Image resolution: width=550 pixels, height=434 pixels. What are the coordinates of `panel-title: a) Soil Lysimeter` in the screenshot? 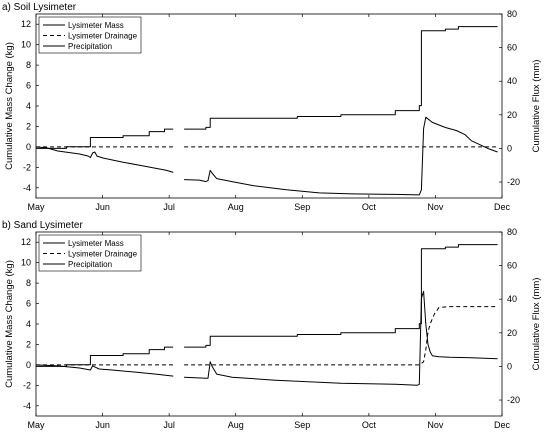 It's located at (39, 7).